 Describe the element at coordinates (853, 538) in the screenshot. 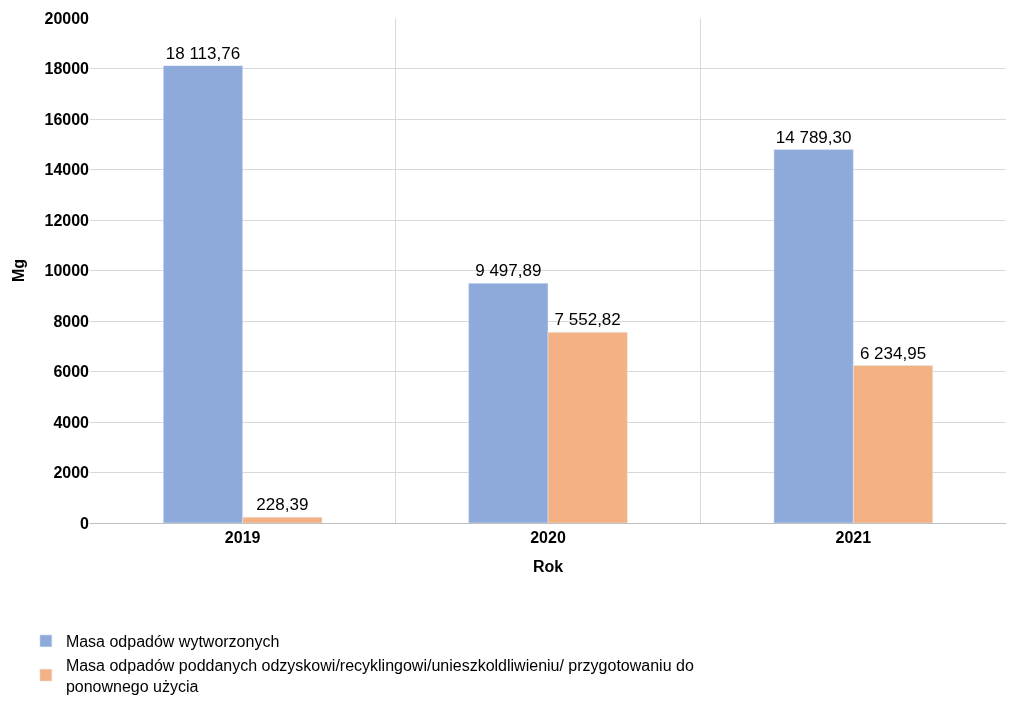

I see `x-tick-label: 2021` at that location.